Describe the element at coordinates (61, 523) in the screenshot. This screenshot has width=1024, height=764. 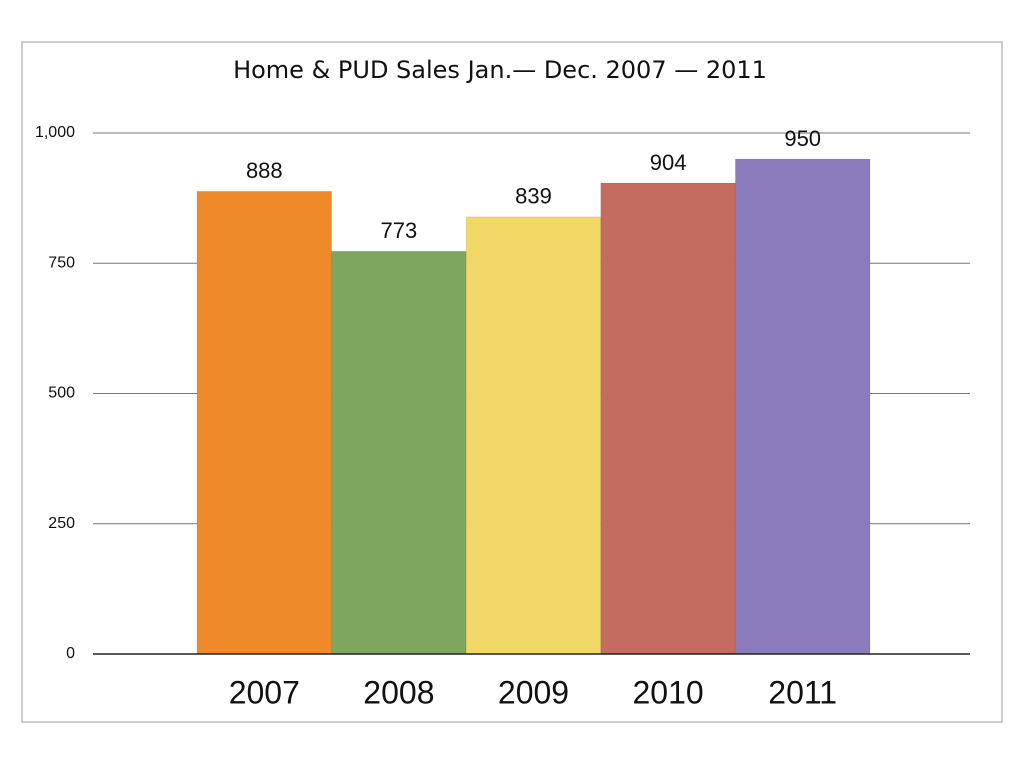
I see `y-tick-label: 250` at that location.